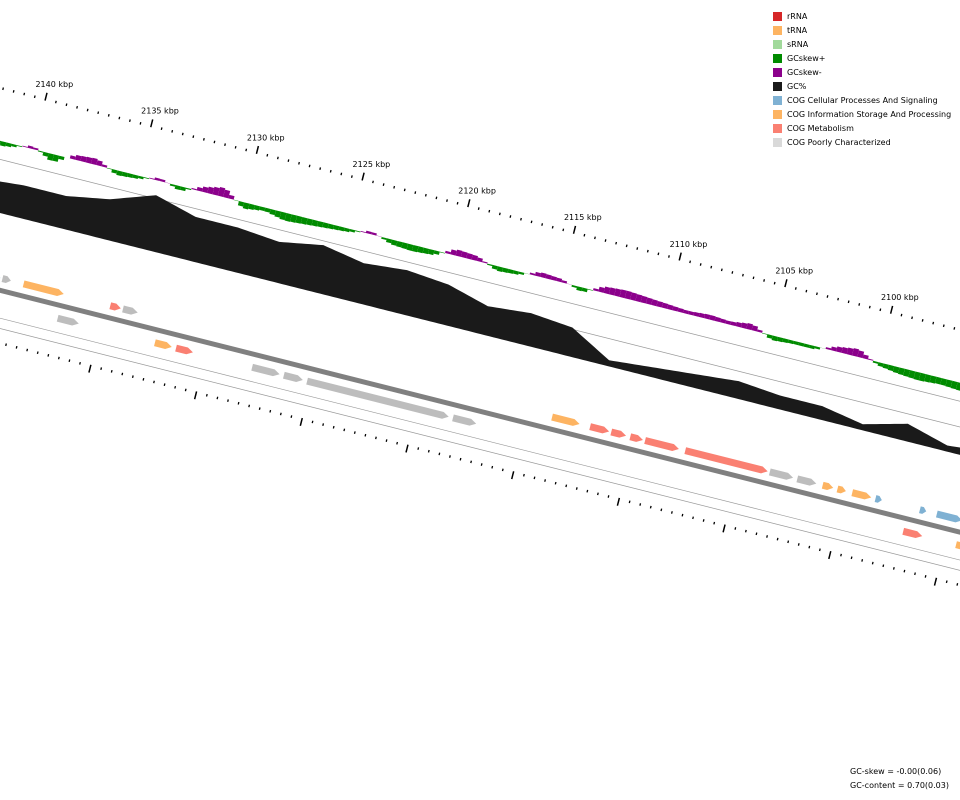 Image resolution: width=960 pixels, height=800 pixels. Describe the element at coordinates (160, 111) in the screenshot. I see `ruler-tick-label: 2135 kbp` at that location.